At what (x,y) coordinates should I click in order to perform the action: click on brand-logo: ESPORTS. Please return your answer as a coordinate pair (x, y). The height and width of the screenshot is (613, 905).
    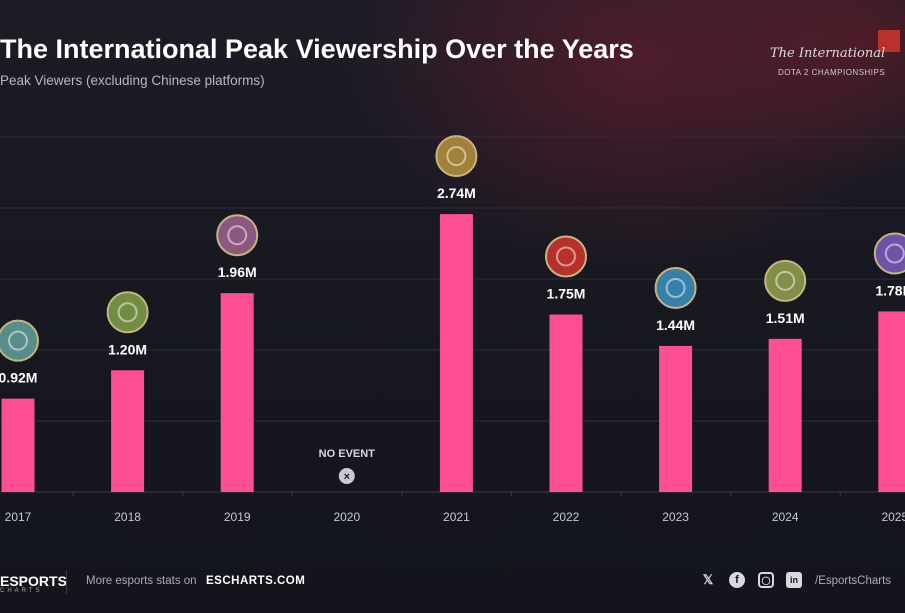
    Looking at the image, I should click on (33, 581).